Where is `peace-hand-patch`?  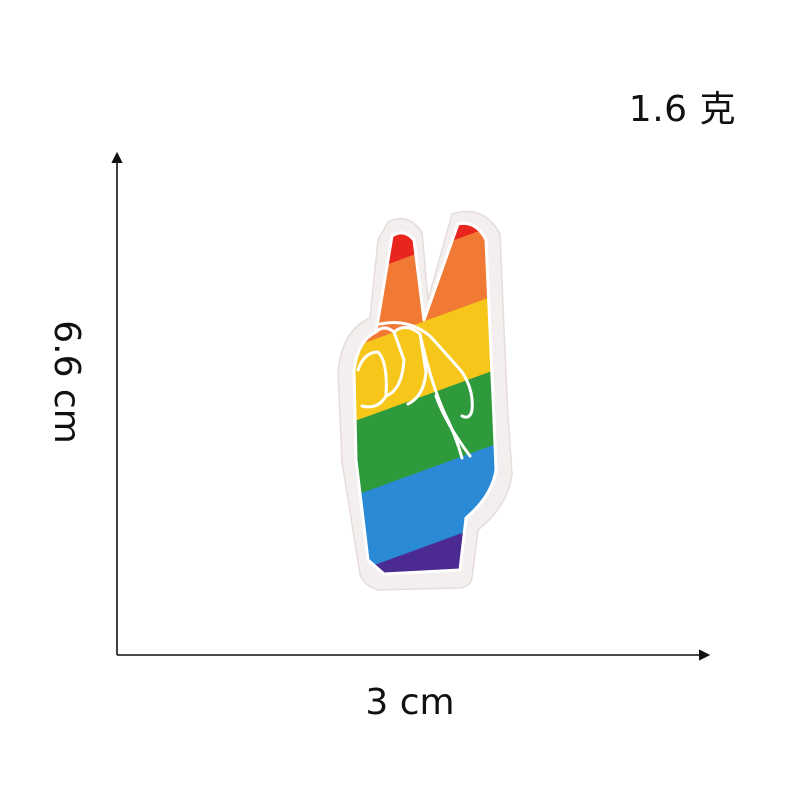
peace-hand-patch is located at coordinates (425, 400).